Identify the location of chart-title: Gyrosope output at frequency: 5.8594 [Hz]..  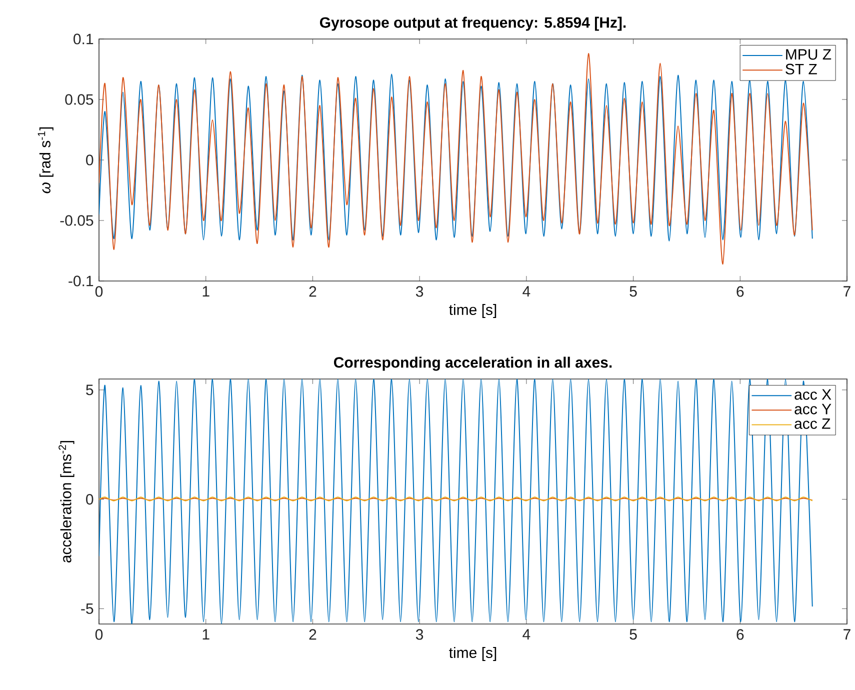
(473, 23).